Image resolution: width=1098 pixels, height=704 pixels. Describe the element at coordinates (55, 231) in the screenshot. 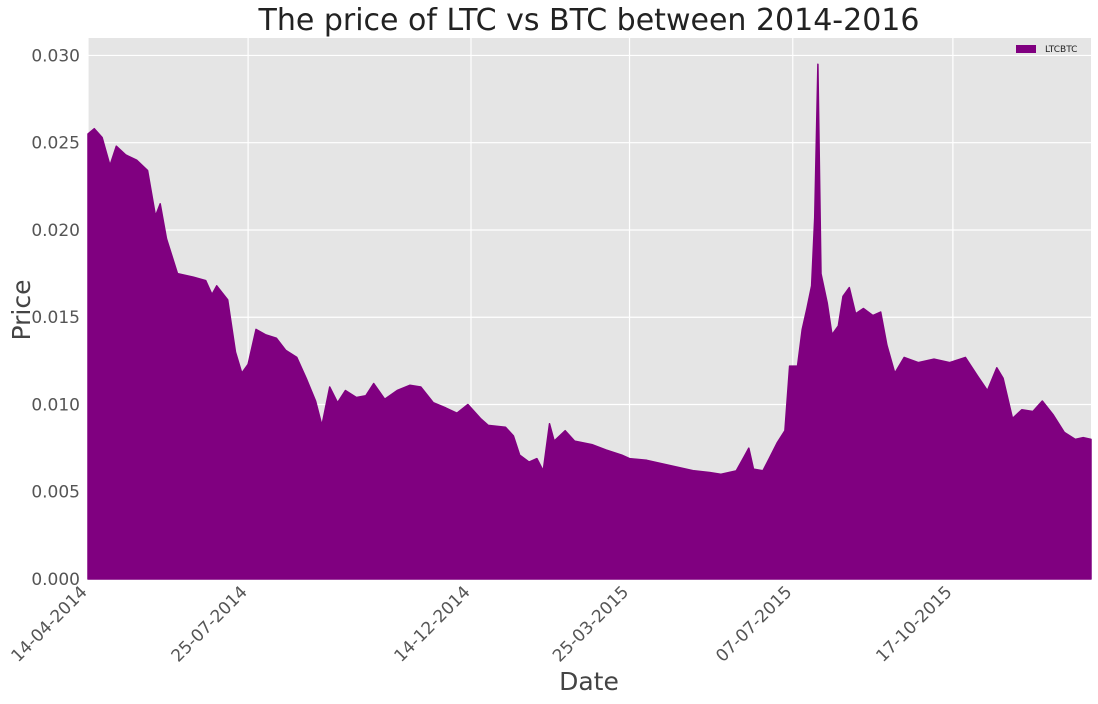

I see `y-tick-label: 0.020` at that location.